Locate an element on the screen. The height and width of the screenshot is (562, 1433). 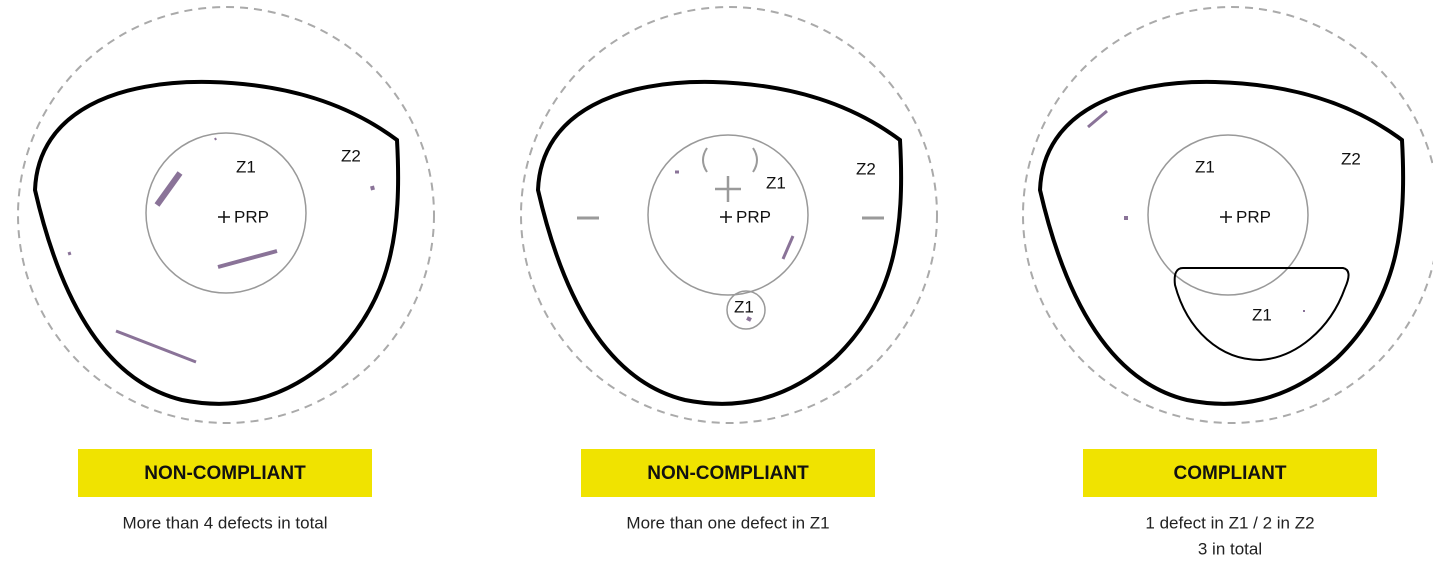
status-text: COMPLIANT is located at coordinates (1230, 473).